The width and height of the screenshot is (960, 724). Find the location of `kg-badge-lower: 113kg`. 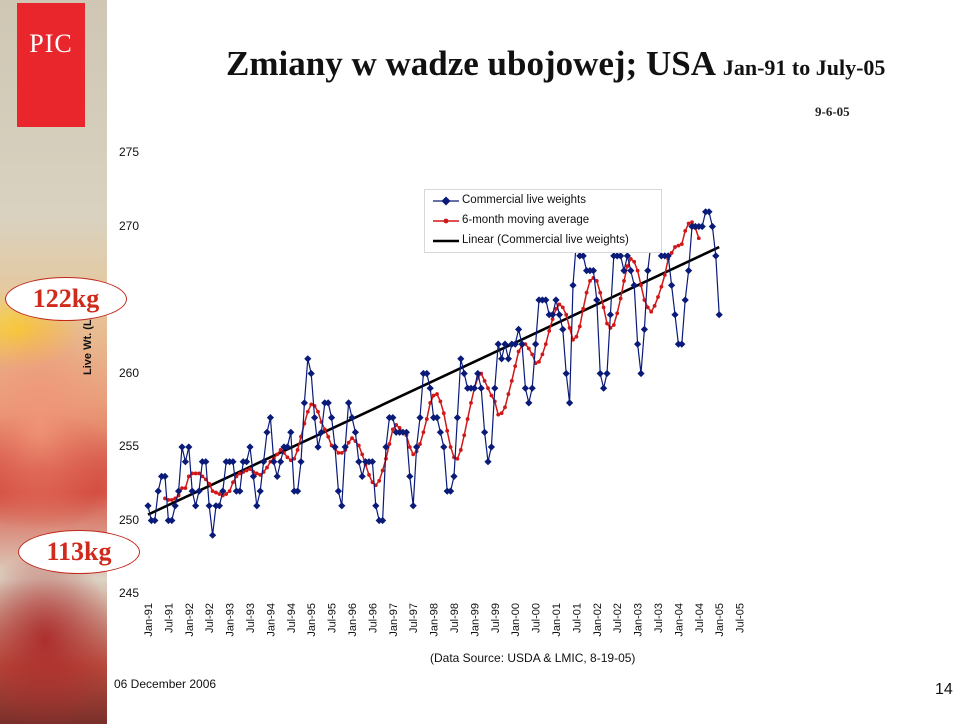

kg-badge-lower: 113kg is located at coordinates (79, 552).